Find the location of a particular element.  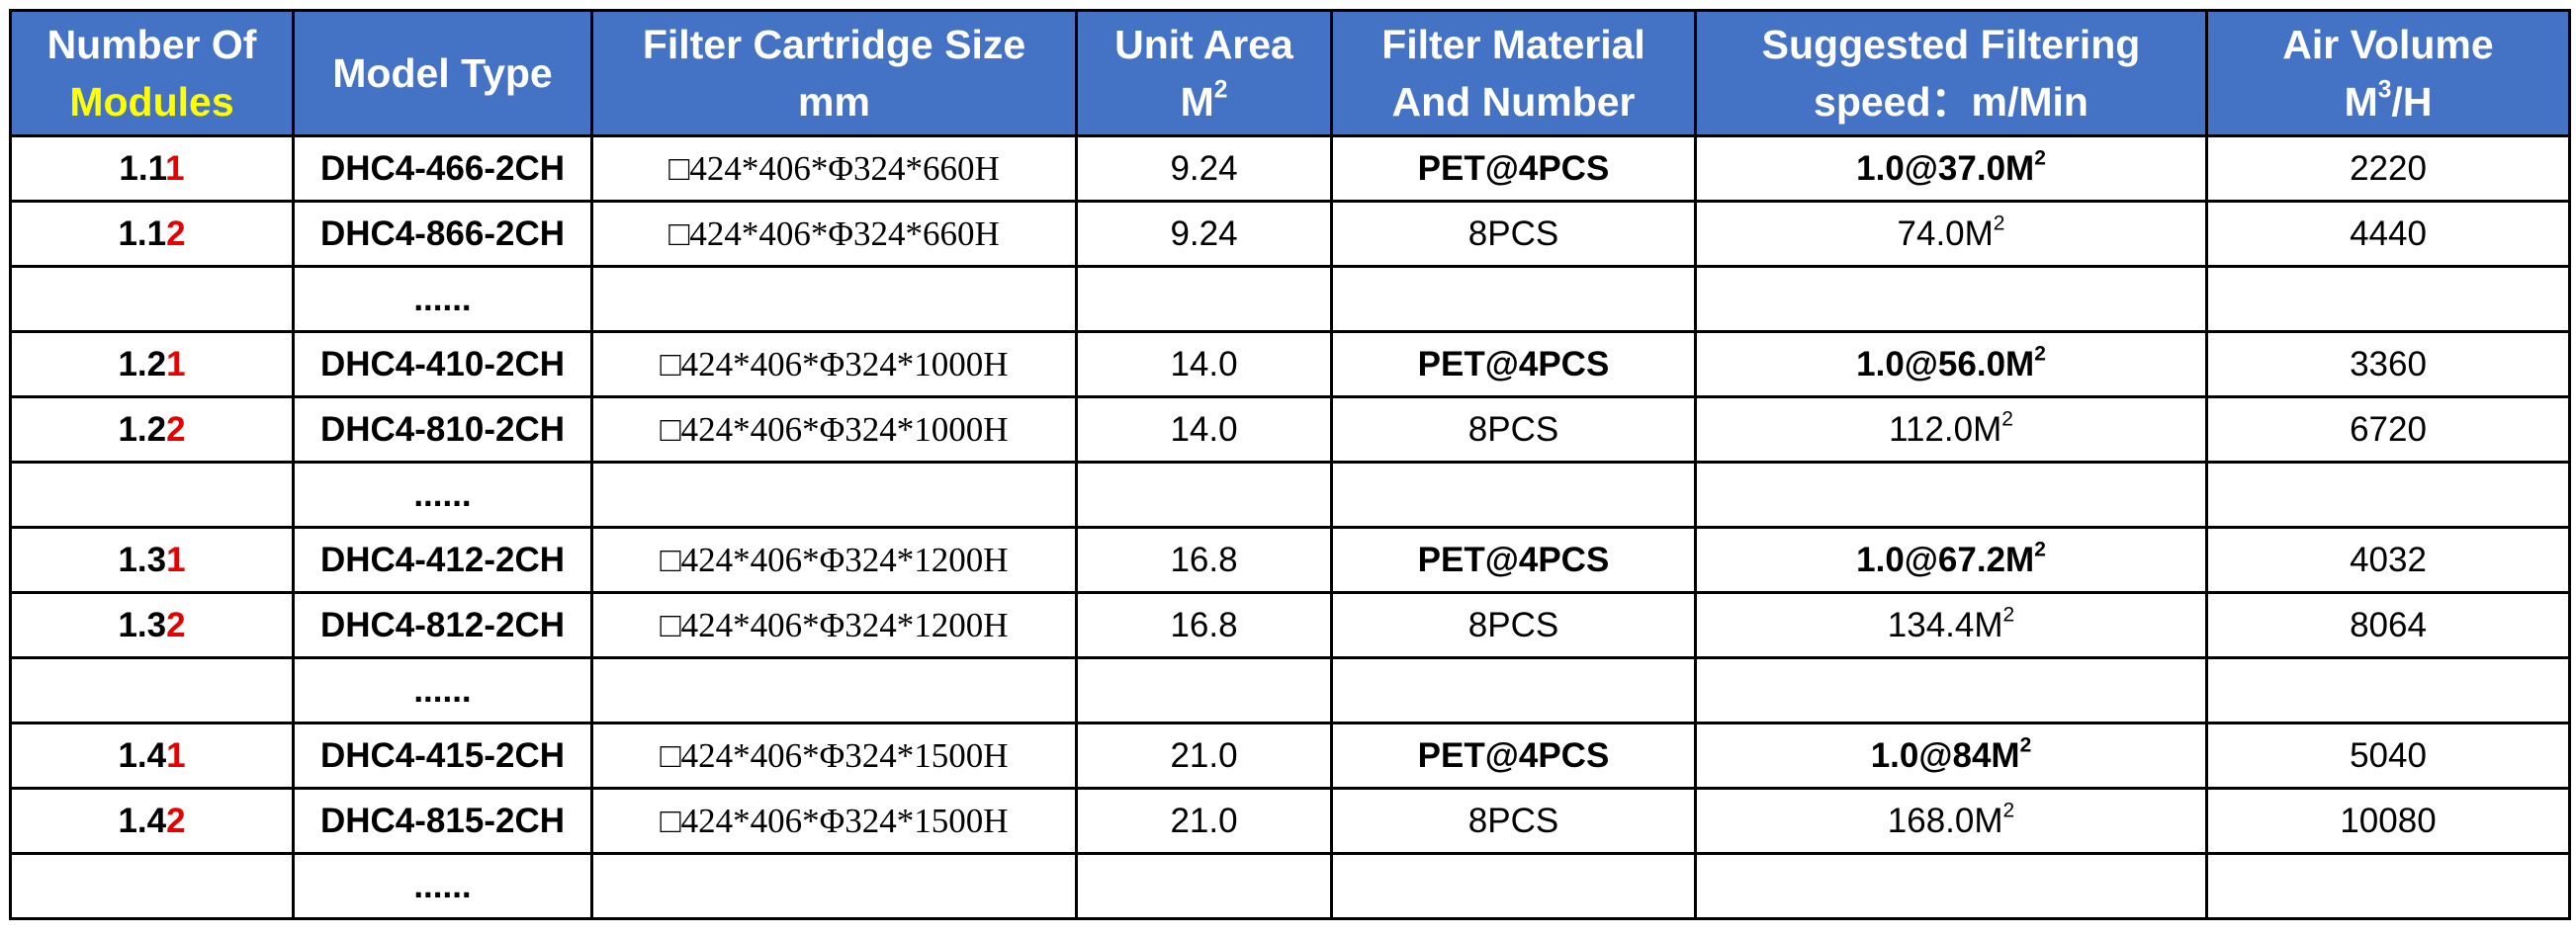

air-volume-cell: 3360 is located at coordinates (2388, 364).